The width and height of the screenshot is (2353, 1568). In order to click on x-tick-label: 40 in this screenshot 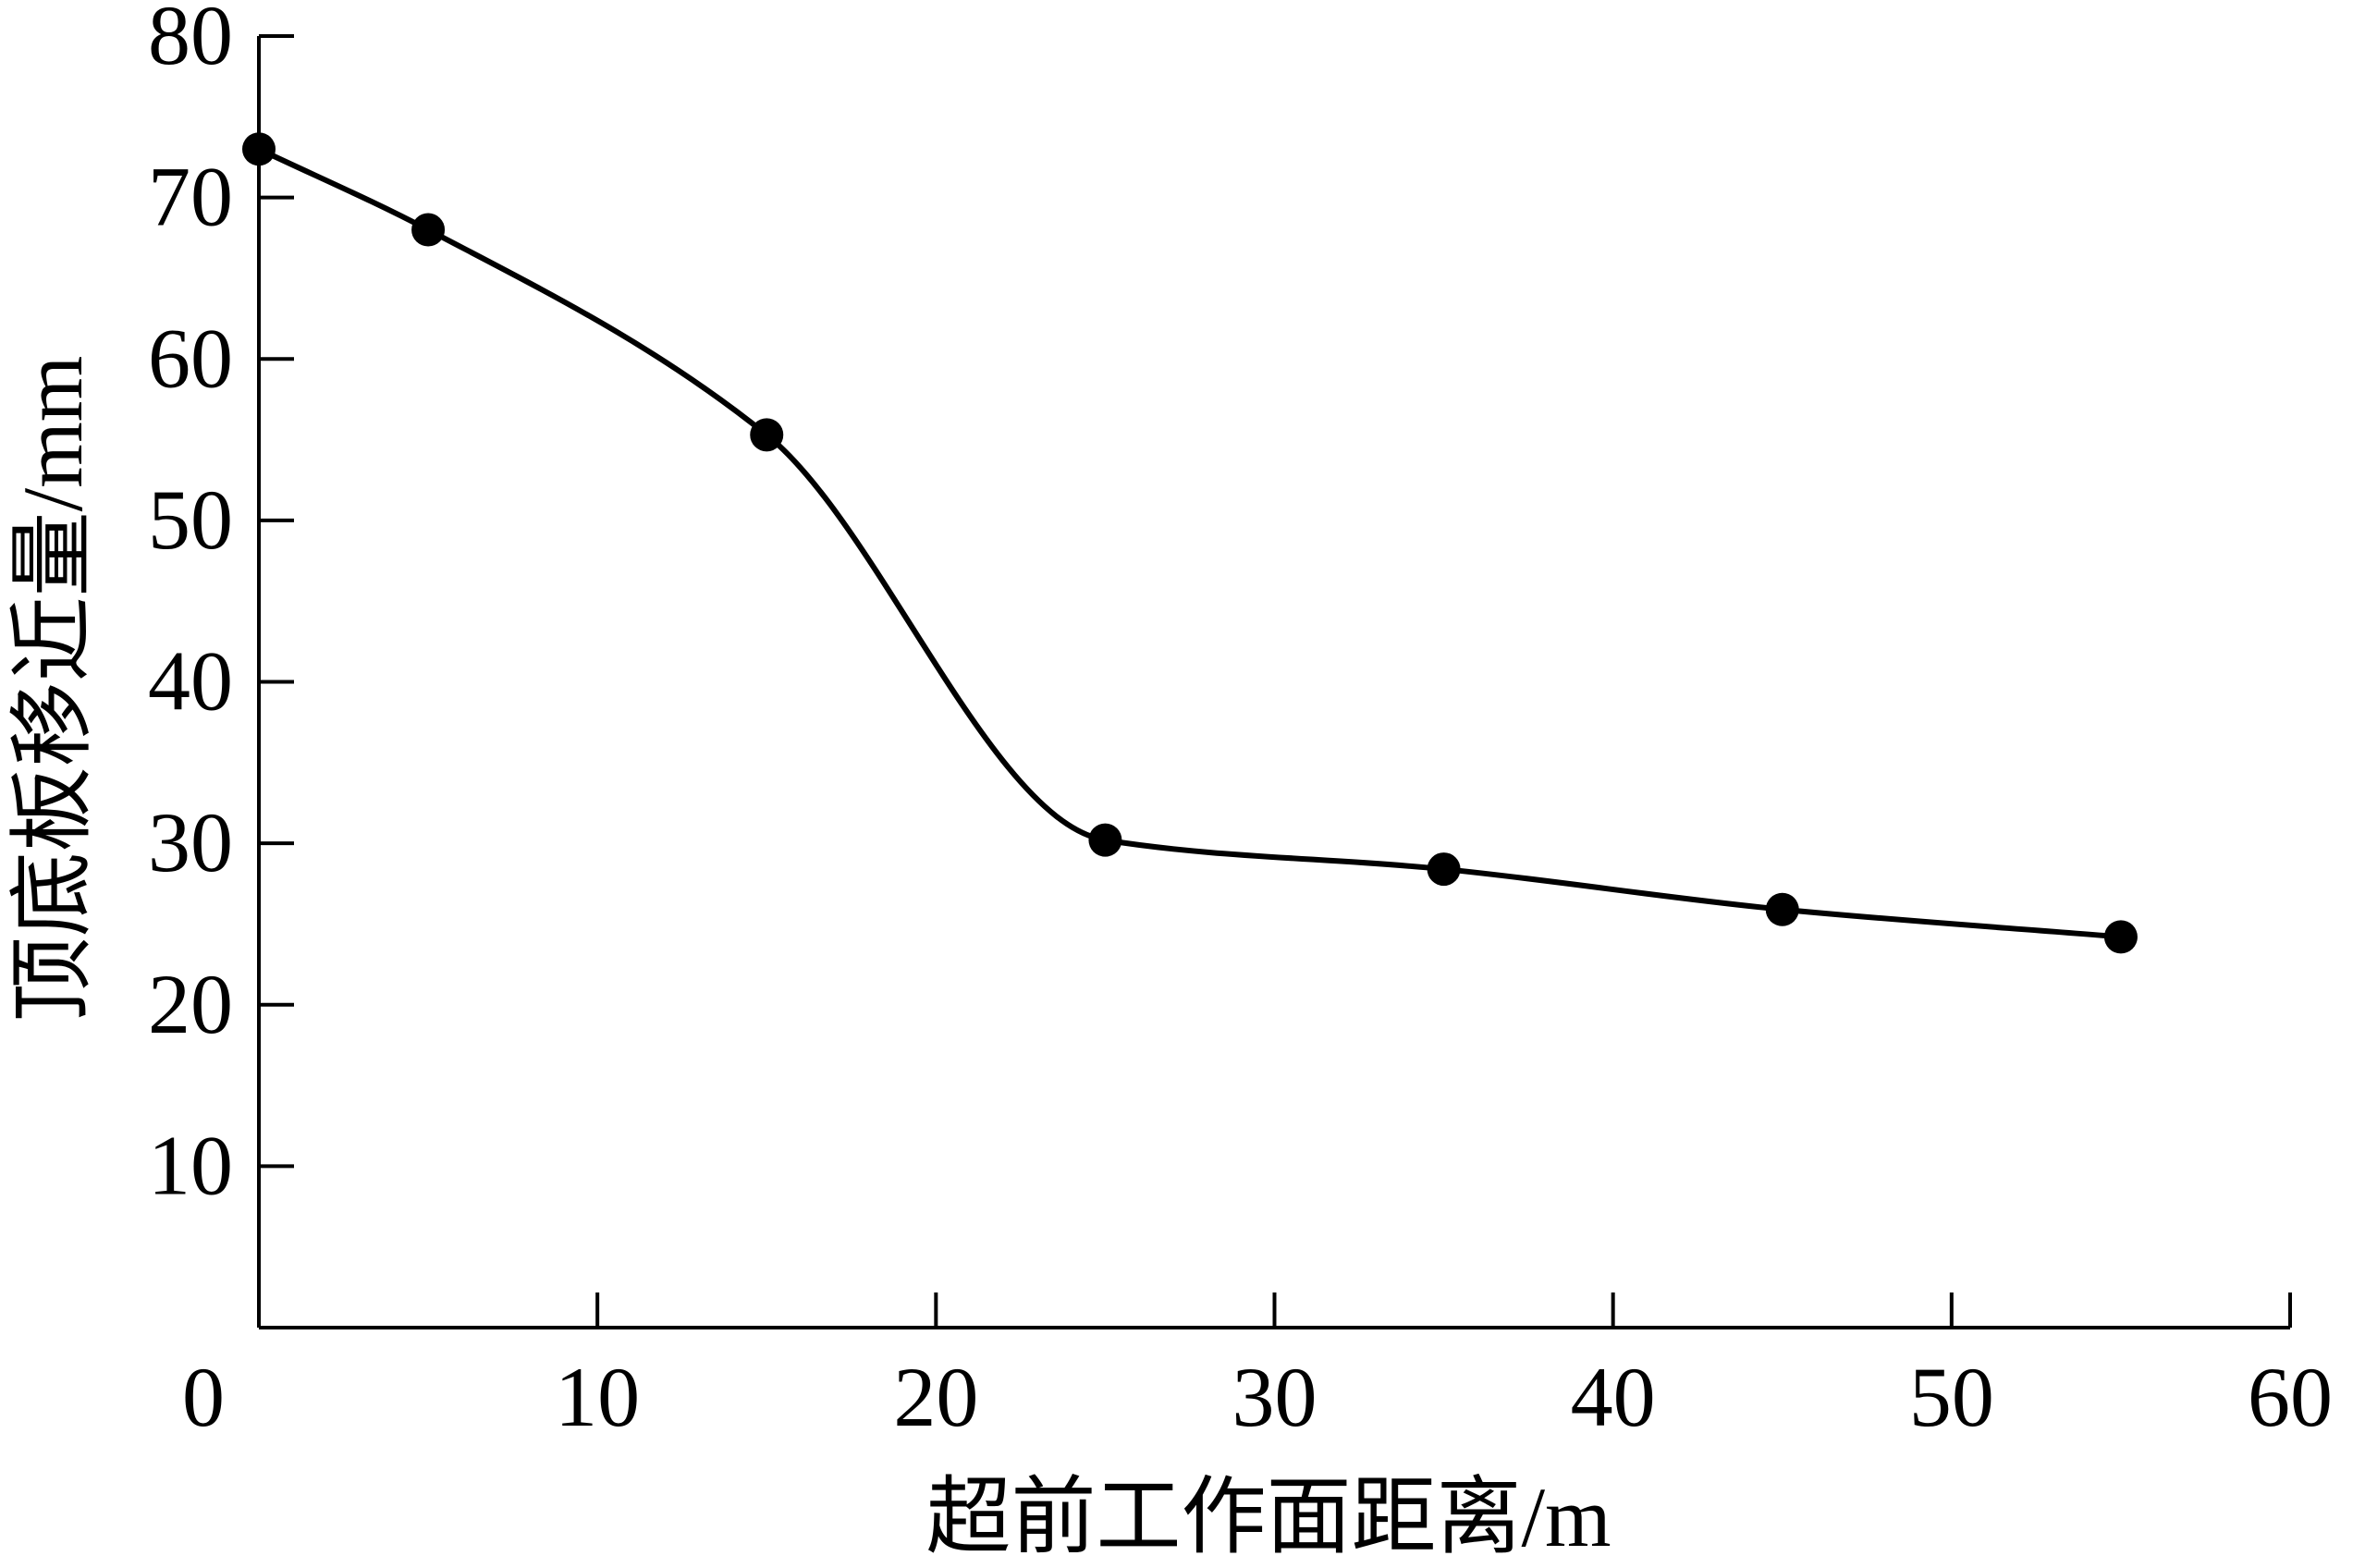, I will do `click(1613, 1397)`.